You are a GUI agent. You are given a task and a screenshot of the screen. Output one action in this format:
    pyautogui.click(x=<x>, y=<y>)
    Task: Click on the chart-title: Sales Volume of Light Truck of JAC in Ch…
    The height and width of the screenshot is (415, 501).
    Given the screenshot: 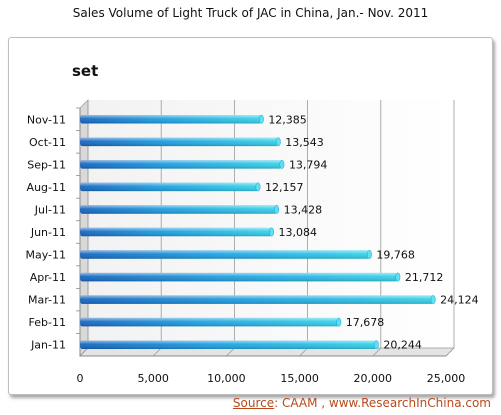 What is the action you would take?
    pyautogui.click(x=250, y=13)
    